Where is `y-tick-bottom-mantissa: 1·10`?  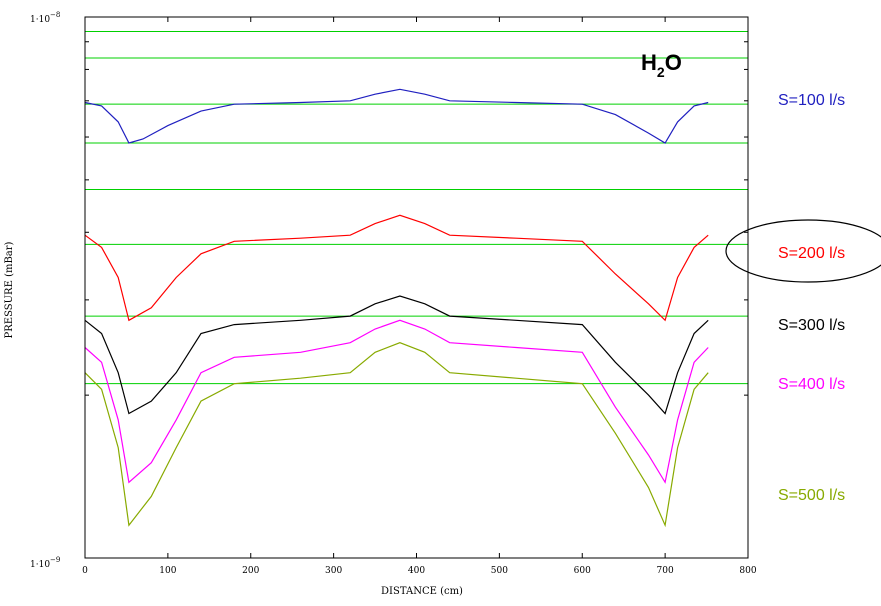
y-tick-bottom-mantissa: 1·10 is located at coordinates (40, 565).